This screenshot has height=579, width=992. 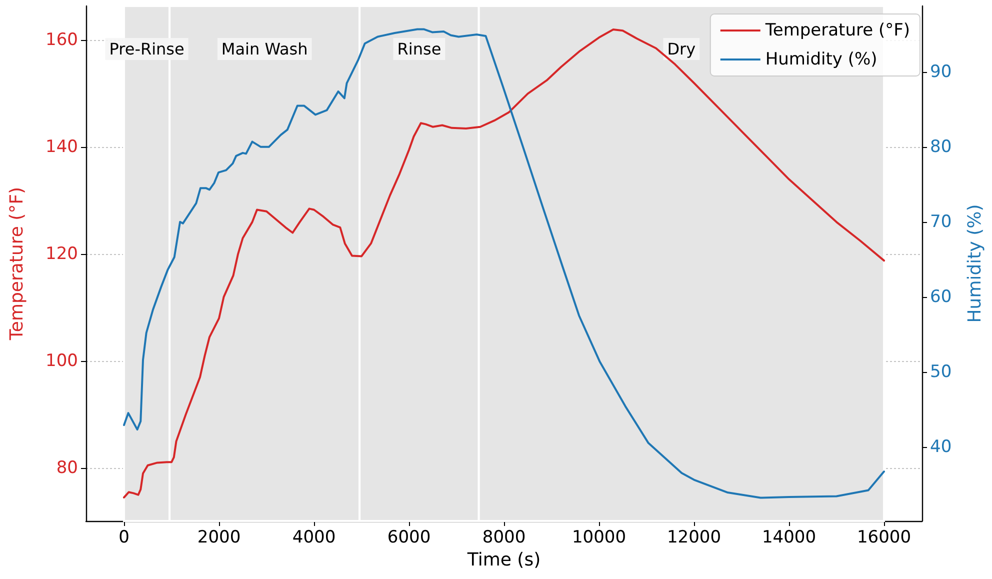 What do you see at coordinates (219, 538) in the screenshot?
I see `x-tick-label: 2000` at bounding box center [219, 538].